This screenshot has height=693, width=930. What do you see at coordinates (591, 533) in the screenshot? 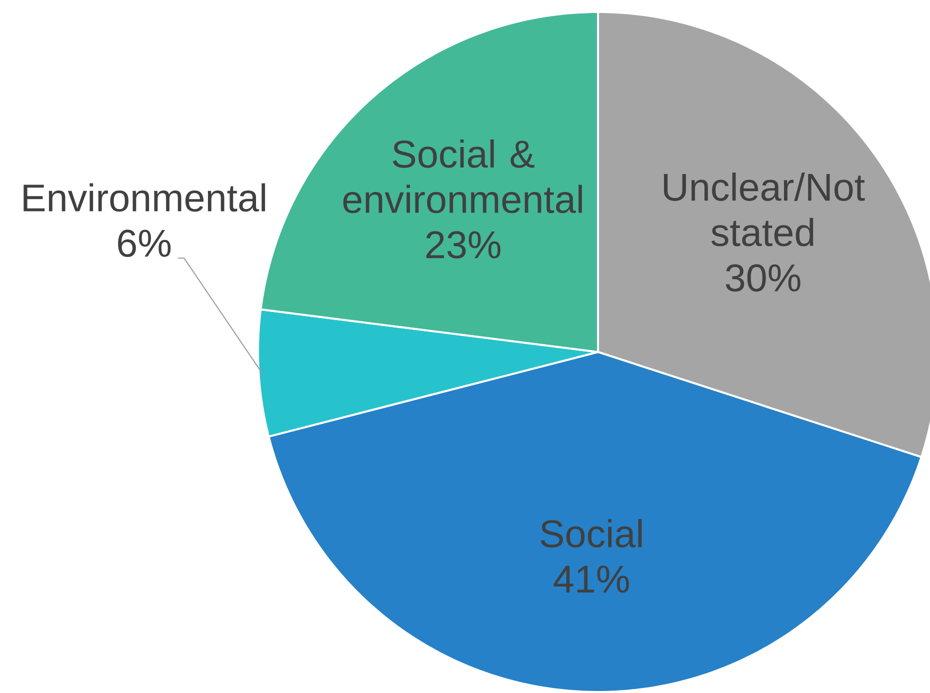
I see `slice-label: Social` at bounding box center [591, 533].